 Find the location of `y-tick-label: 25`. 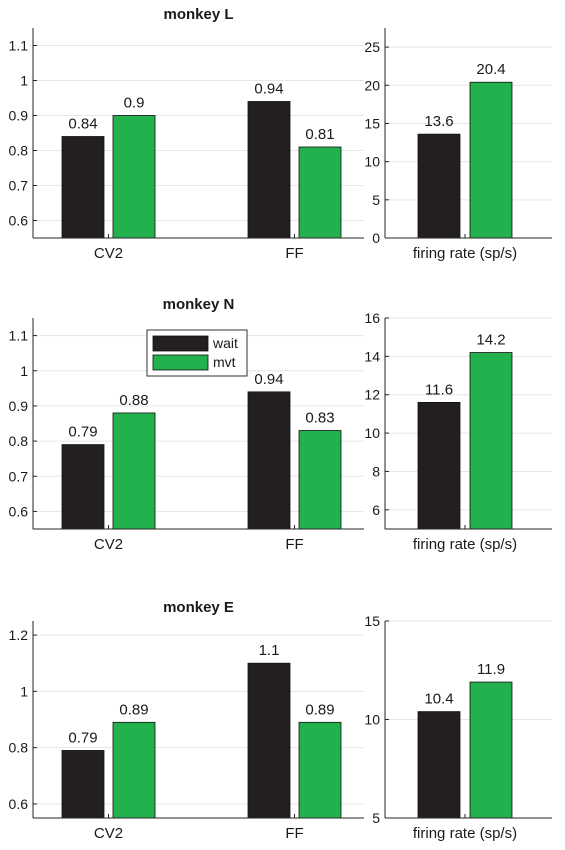

y-tick-label: 25 is located at coordinates (372, 47).